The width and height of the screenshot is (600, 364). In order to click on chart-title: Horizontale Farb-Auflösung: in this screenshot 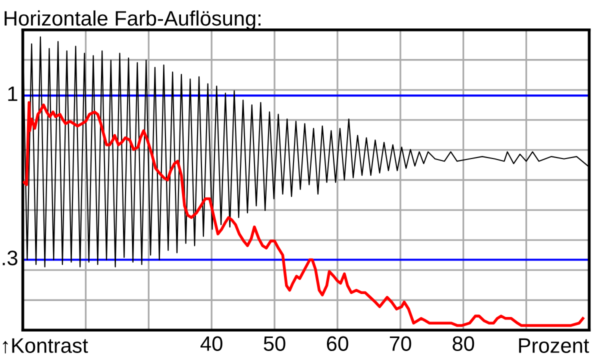, I will do `click(132, 20)`.